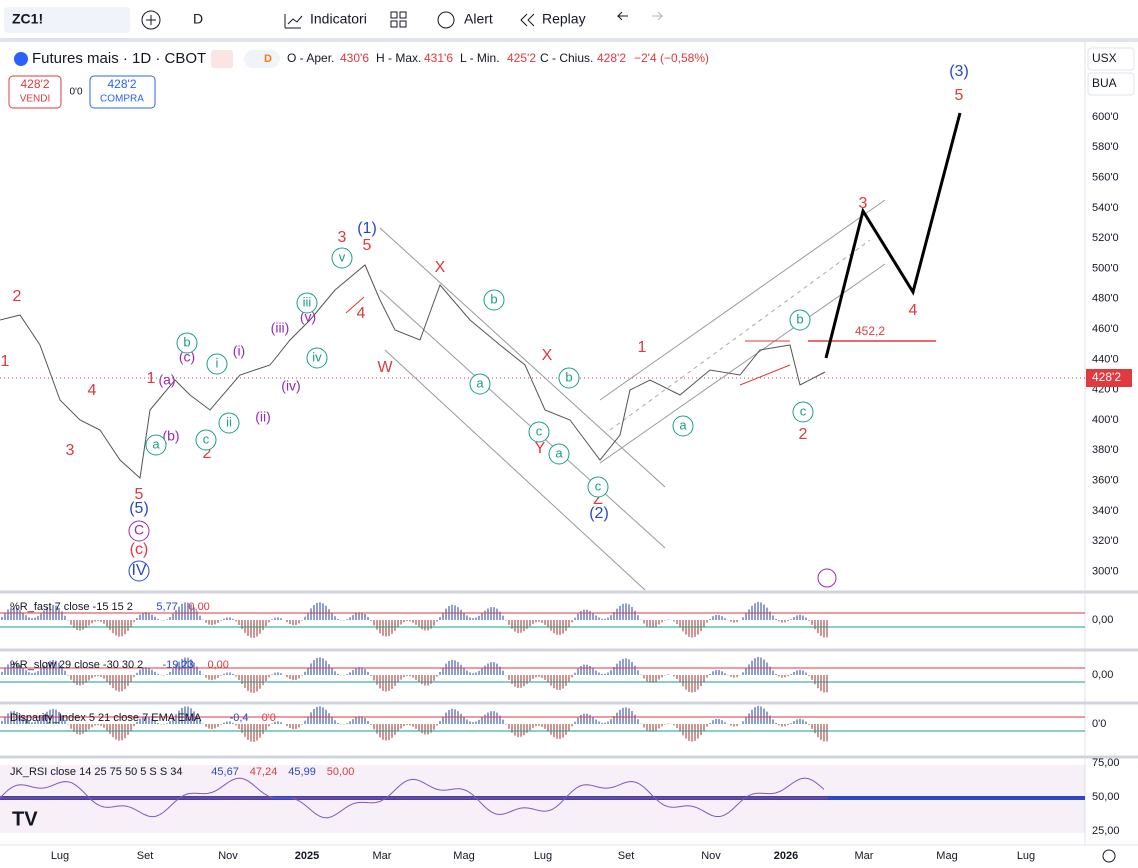 The width and height of the screenshot is (1138, 868). I want to click on price-label: 300'0, so click(1105, 571).